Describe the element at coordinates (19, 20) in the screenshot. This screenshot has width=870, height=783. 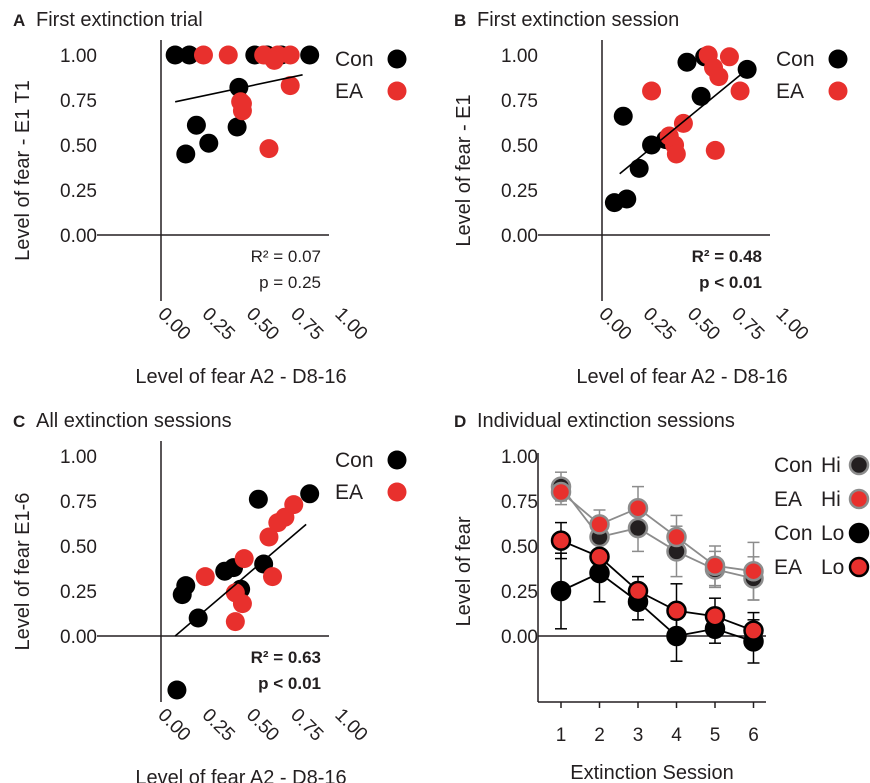
I see `panel-letter: A` at that location.